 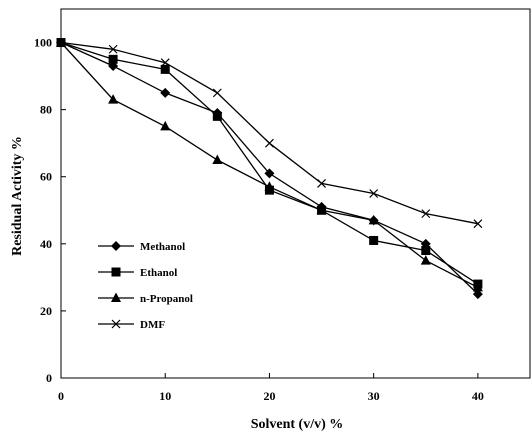 I want to click on legend: Methanol Ethanol n-Propanol DMF, so click(x=145, y=286).